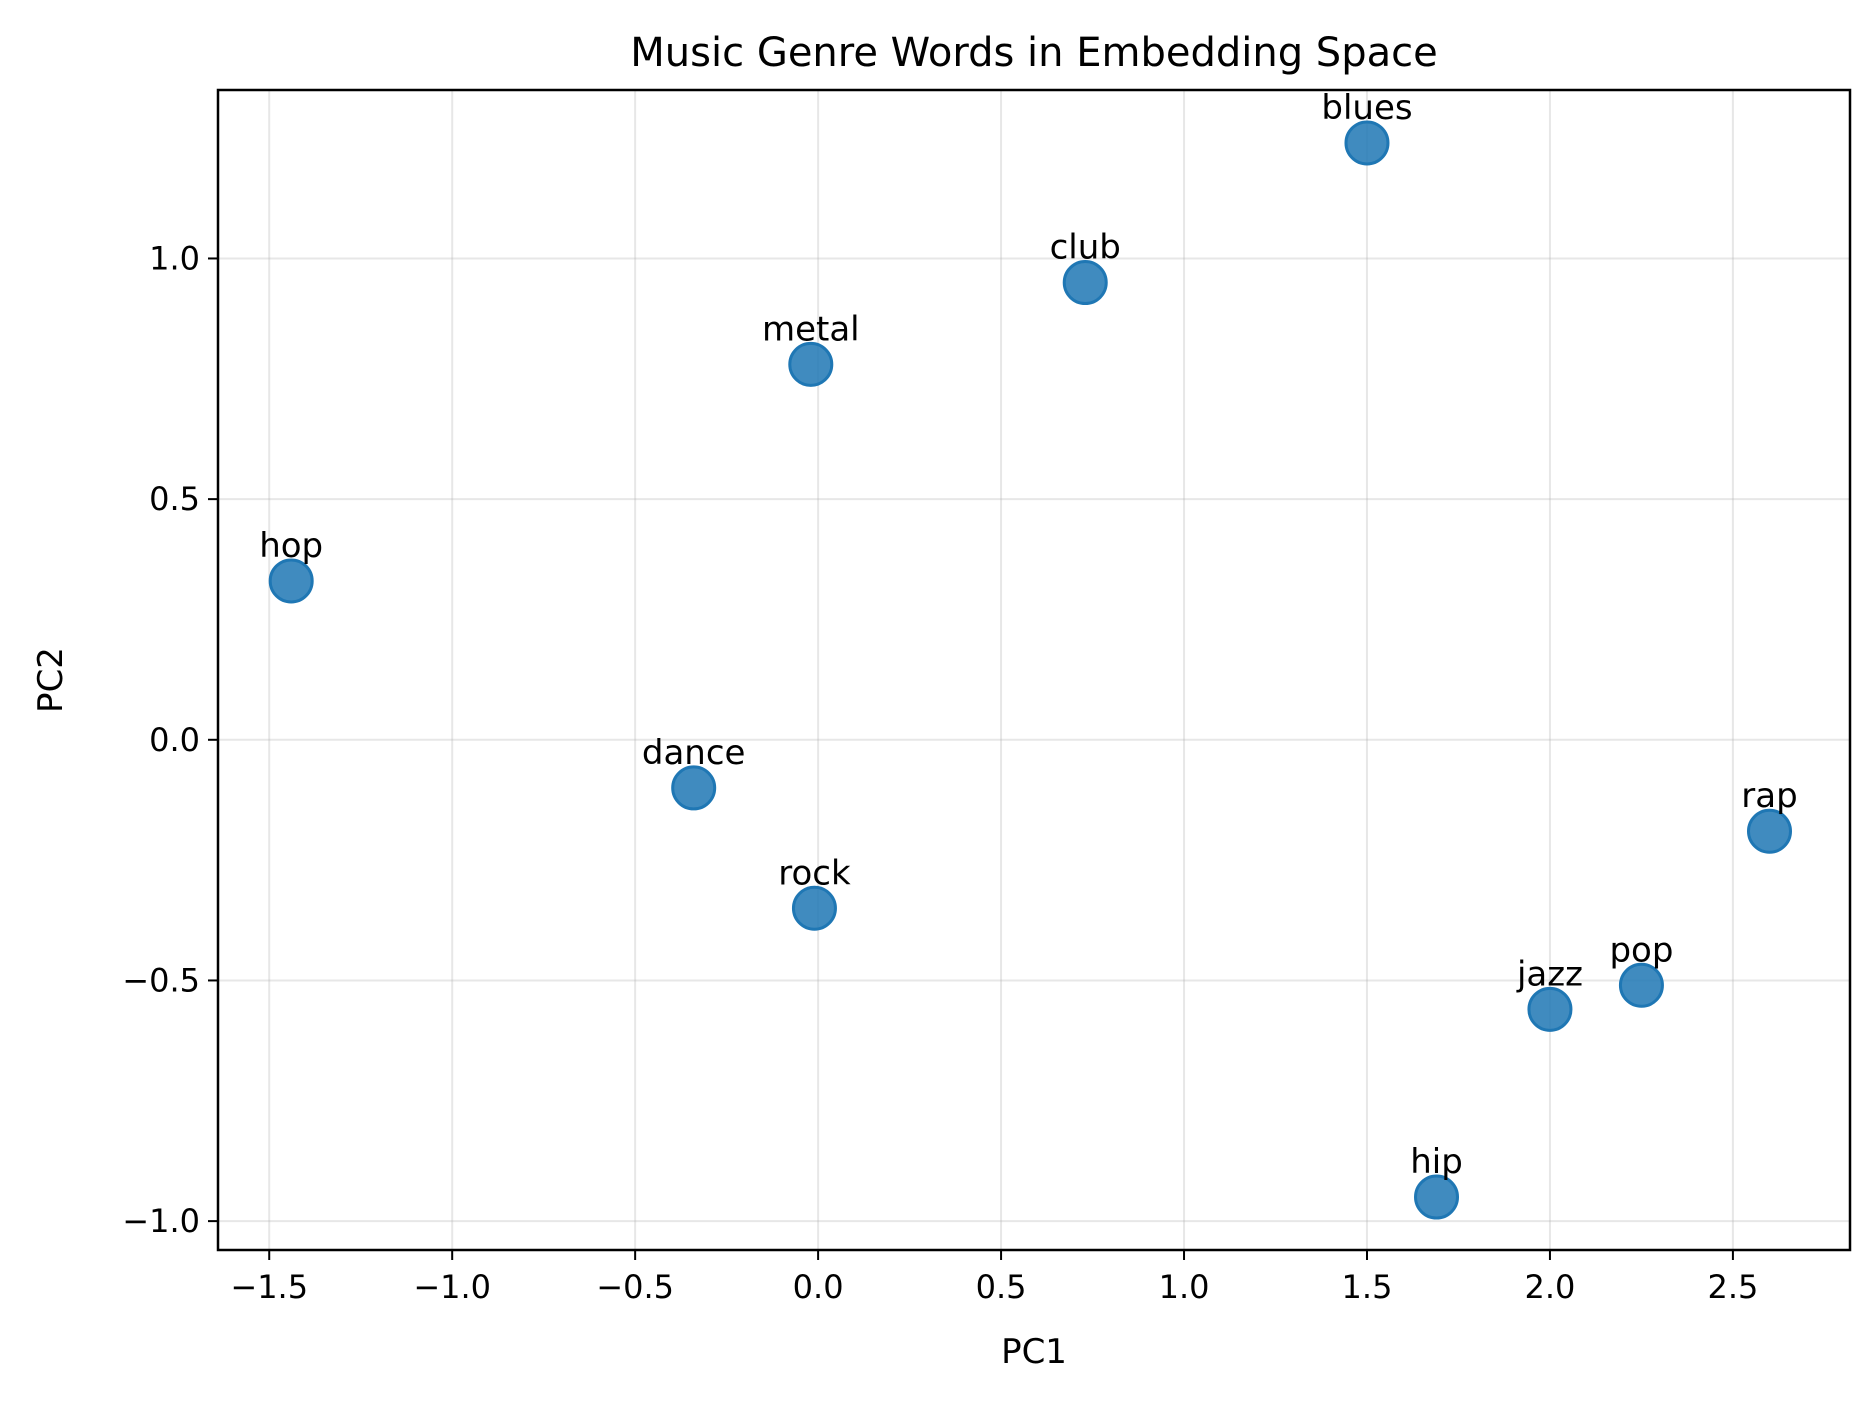  Describe the element at coordinates (1367, 1287) in the screenshot. I see `x-tick-label: 1.5` at that location.